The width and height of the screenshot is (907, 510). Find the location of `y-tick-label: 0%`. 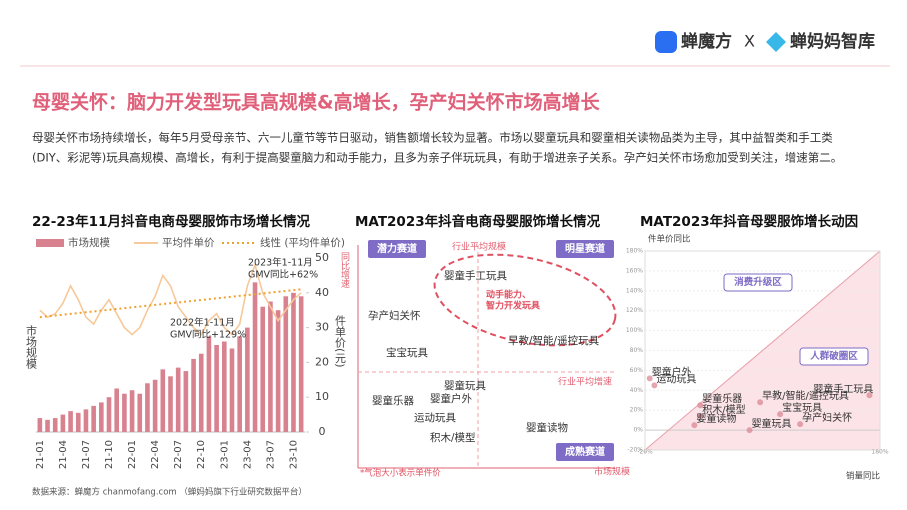

y-tick-label: 0% is located at coordinates (638, 430).